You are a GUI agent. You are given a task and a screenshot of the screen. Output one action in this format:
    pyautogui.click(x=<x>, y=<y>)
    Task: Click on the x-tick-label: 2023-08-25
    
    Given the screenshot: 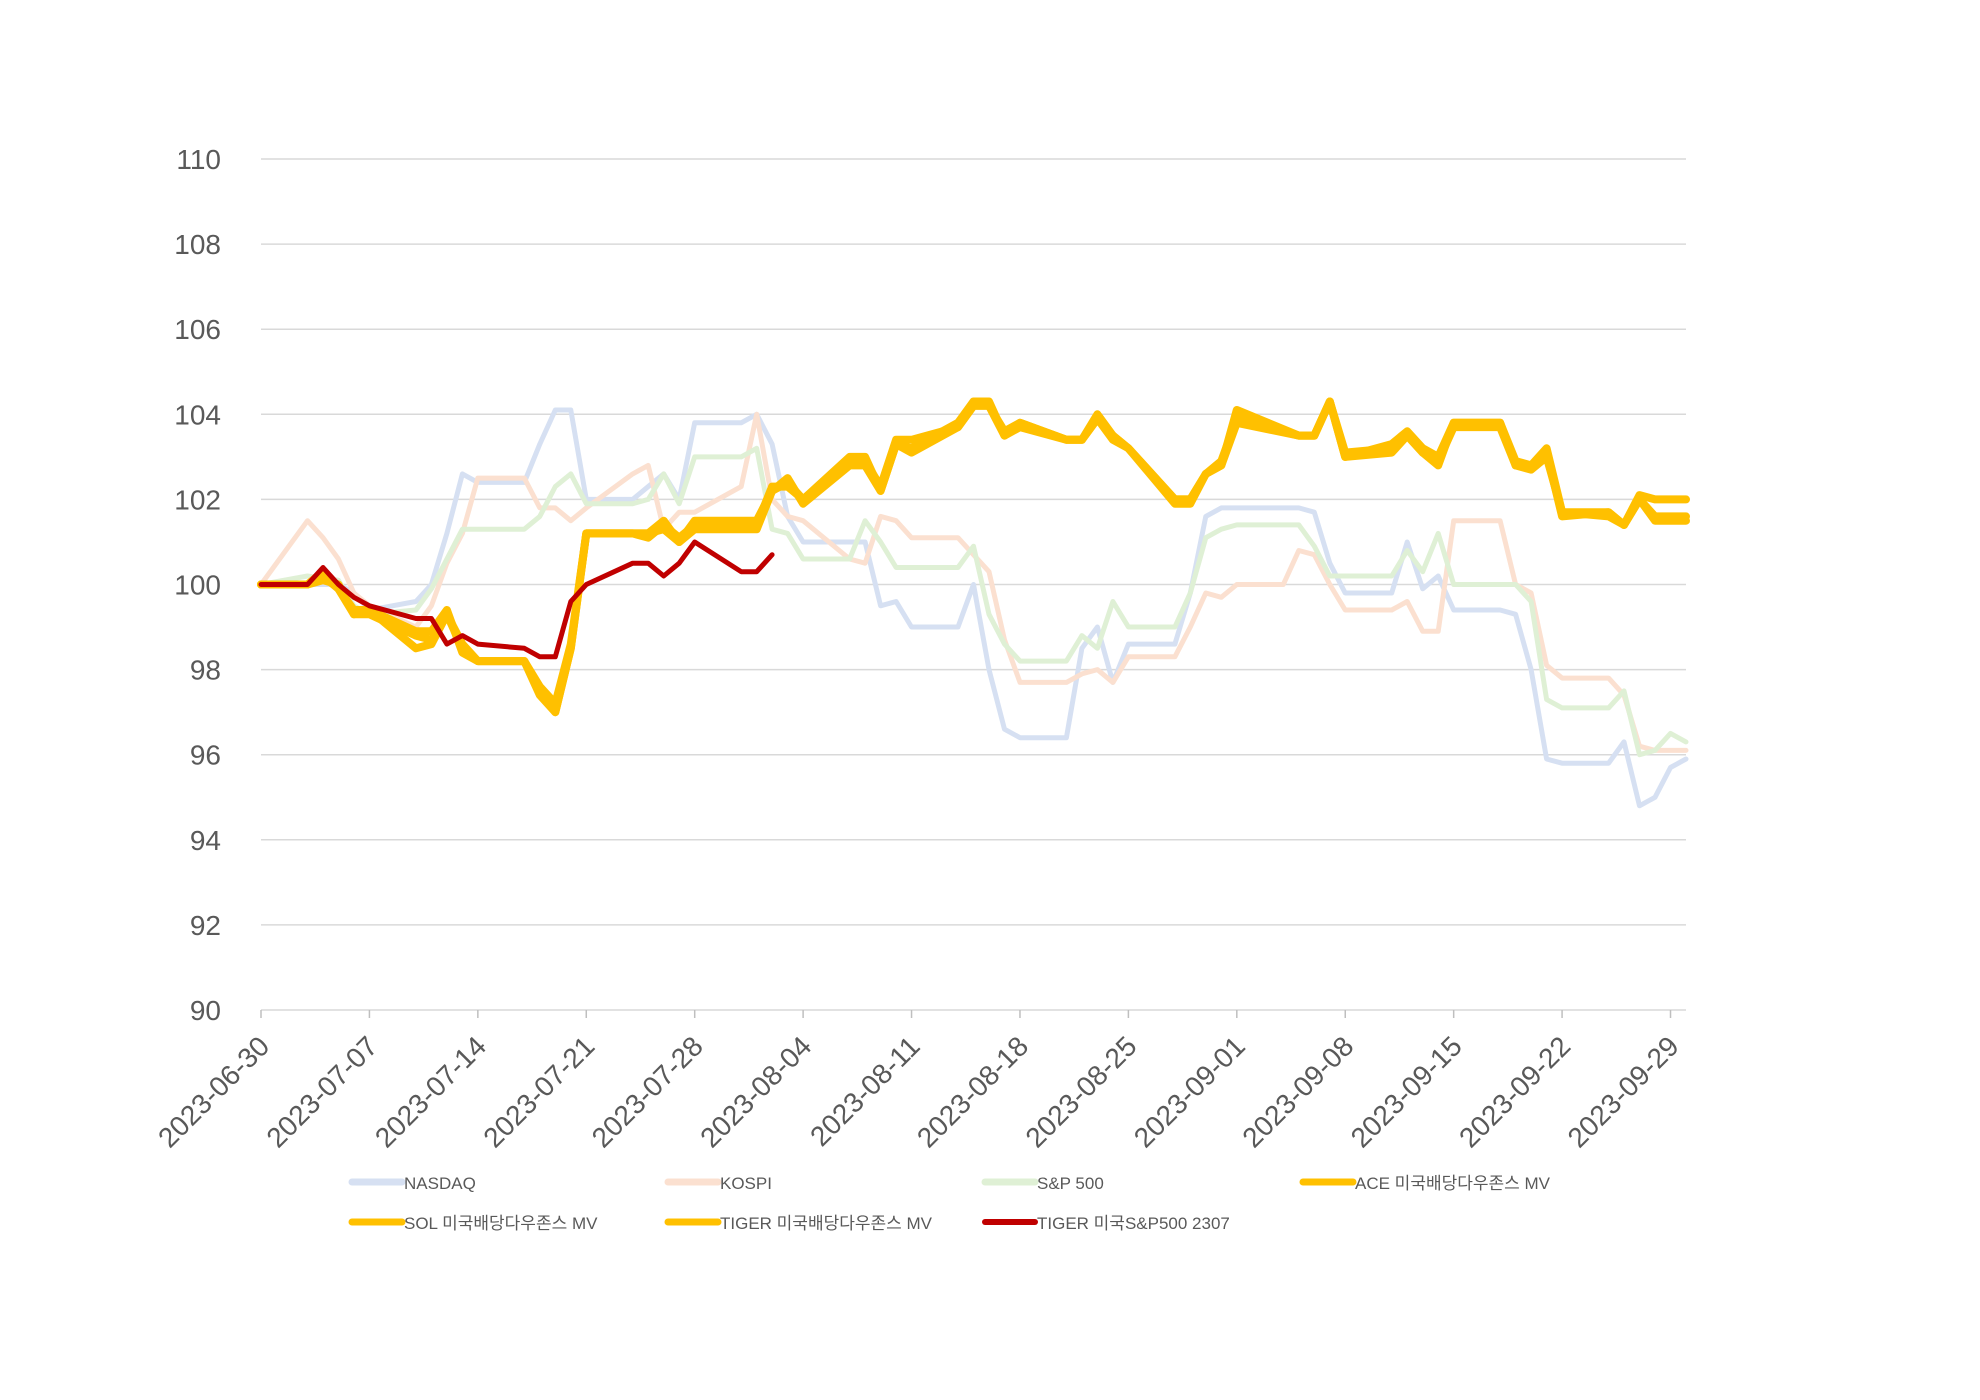 What is the action you would take?
    pyautogui.click(x=1080, y=1091)
    